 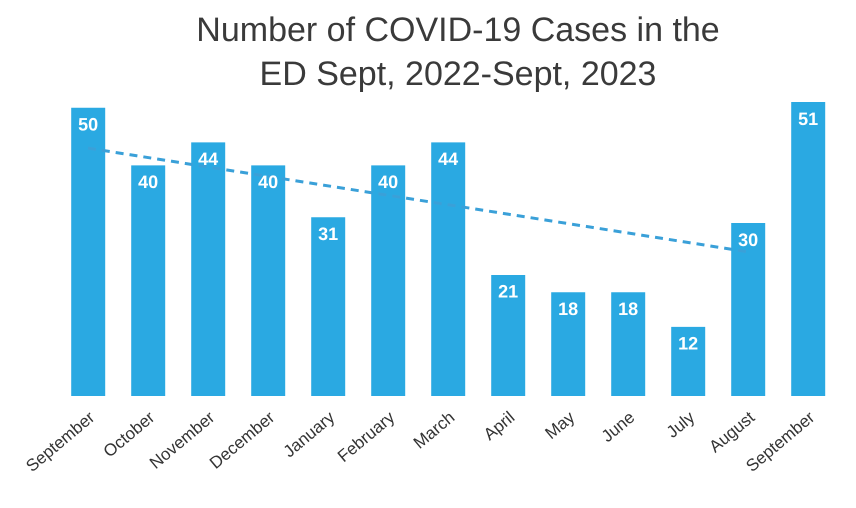 I want to click on x-tick-label: July, so click(x=680, y=424).